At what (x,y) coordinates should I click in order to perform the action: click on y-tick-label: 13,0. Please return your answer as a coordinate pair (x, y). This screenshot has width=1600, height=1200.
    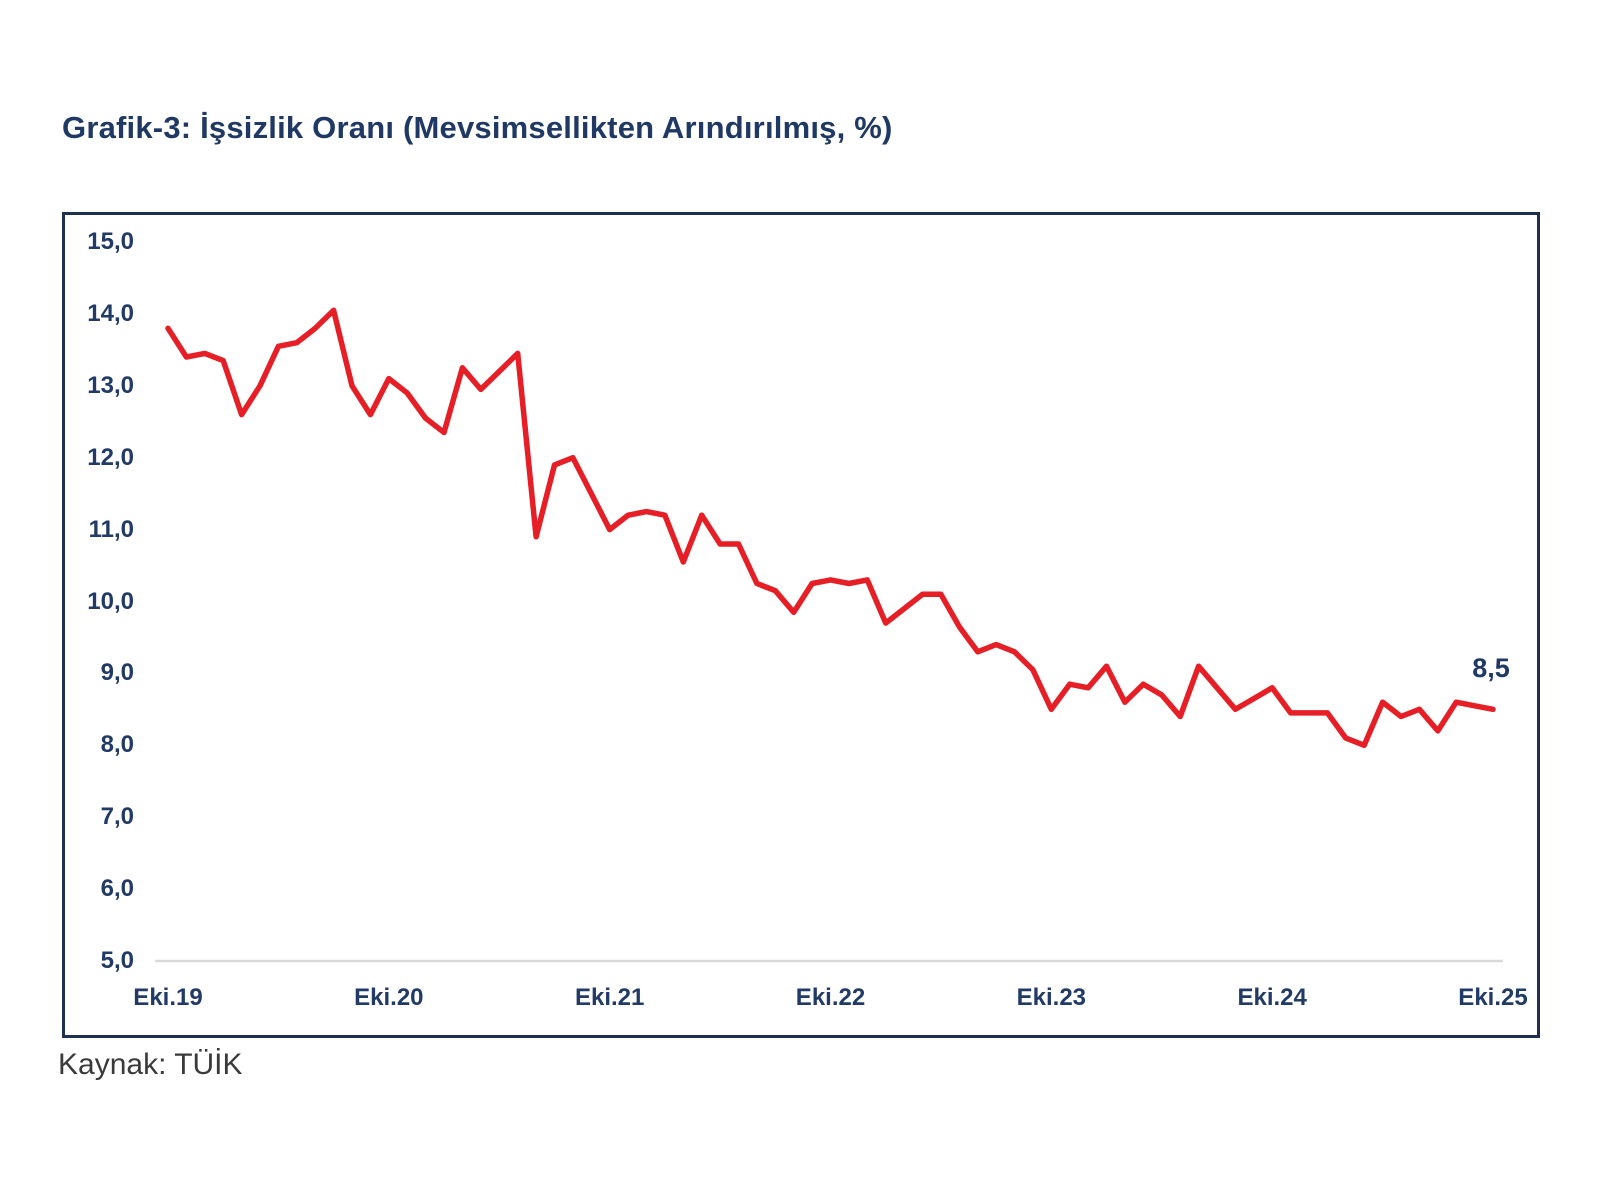
    Looking at the image, I should click on (110, 385).